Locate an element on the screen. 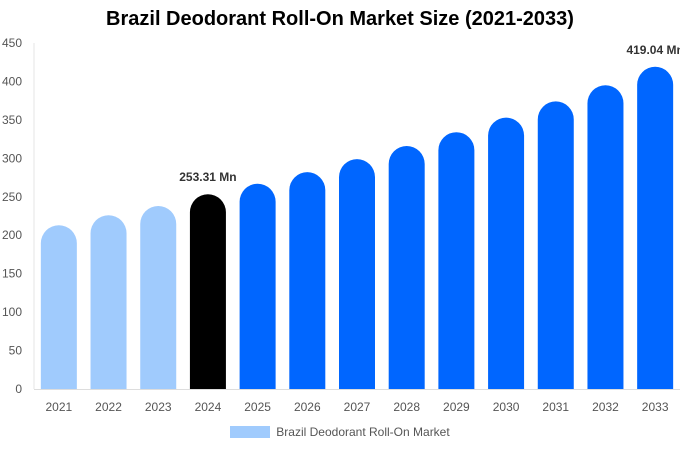 This screenshot has height=450, width=680. bar-2022 is located at coordinates (108, 302).